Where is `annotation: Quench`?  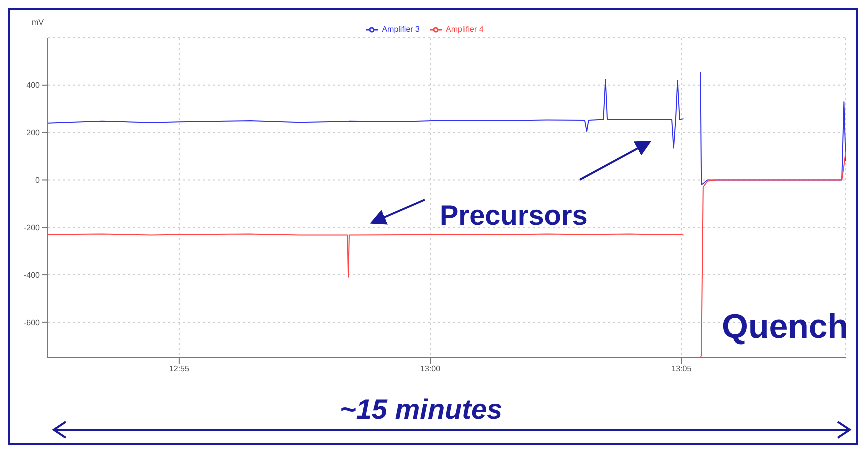
annotation: Quench is located at coordinates (785, 327).